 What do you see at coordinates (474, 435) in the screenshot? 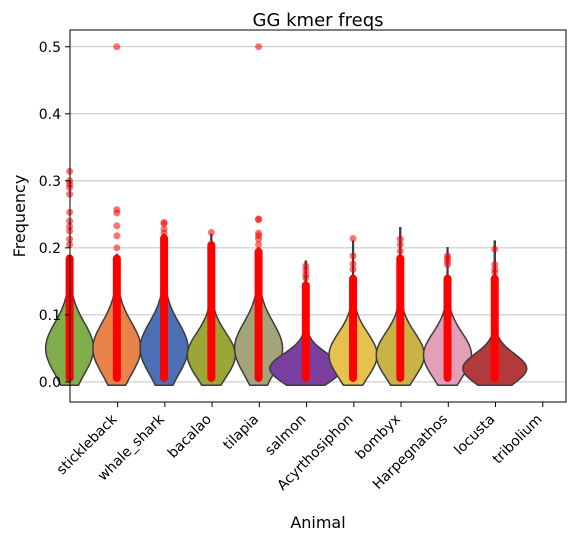
I see `x-tick-label: locusta` at bounding box center [474, 435].